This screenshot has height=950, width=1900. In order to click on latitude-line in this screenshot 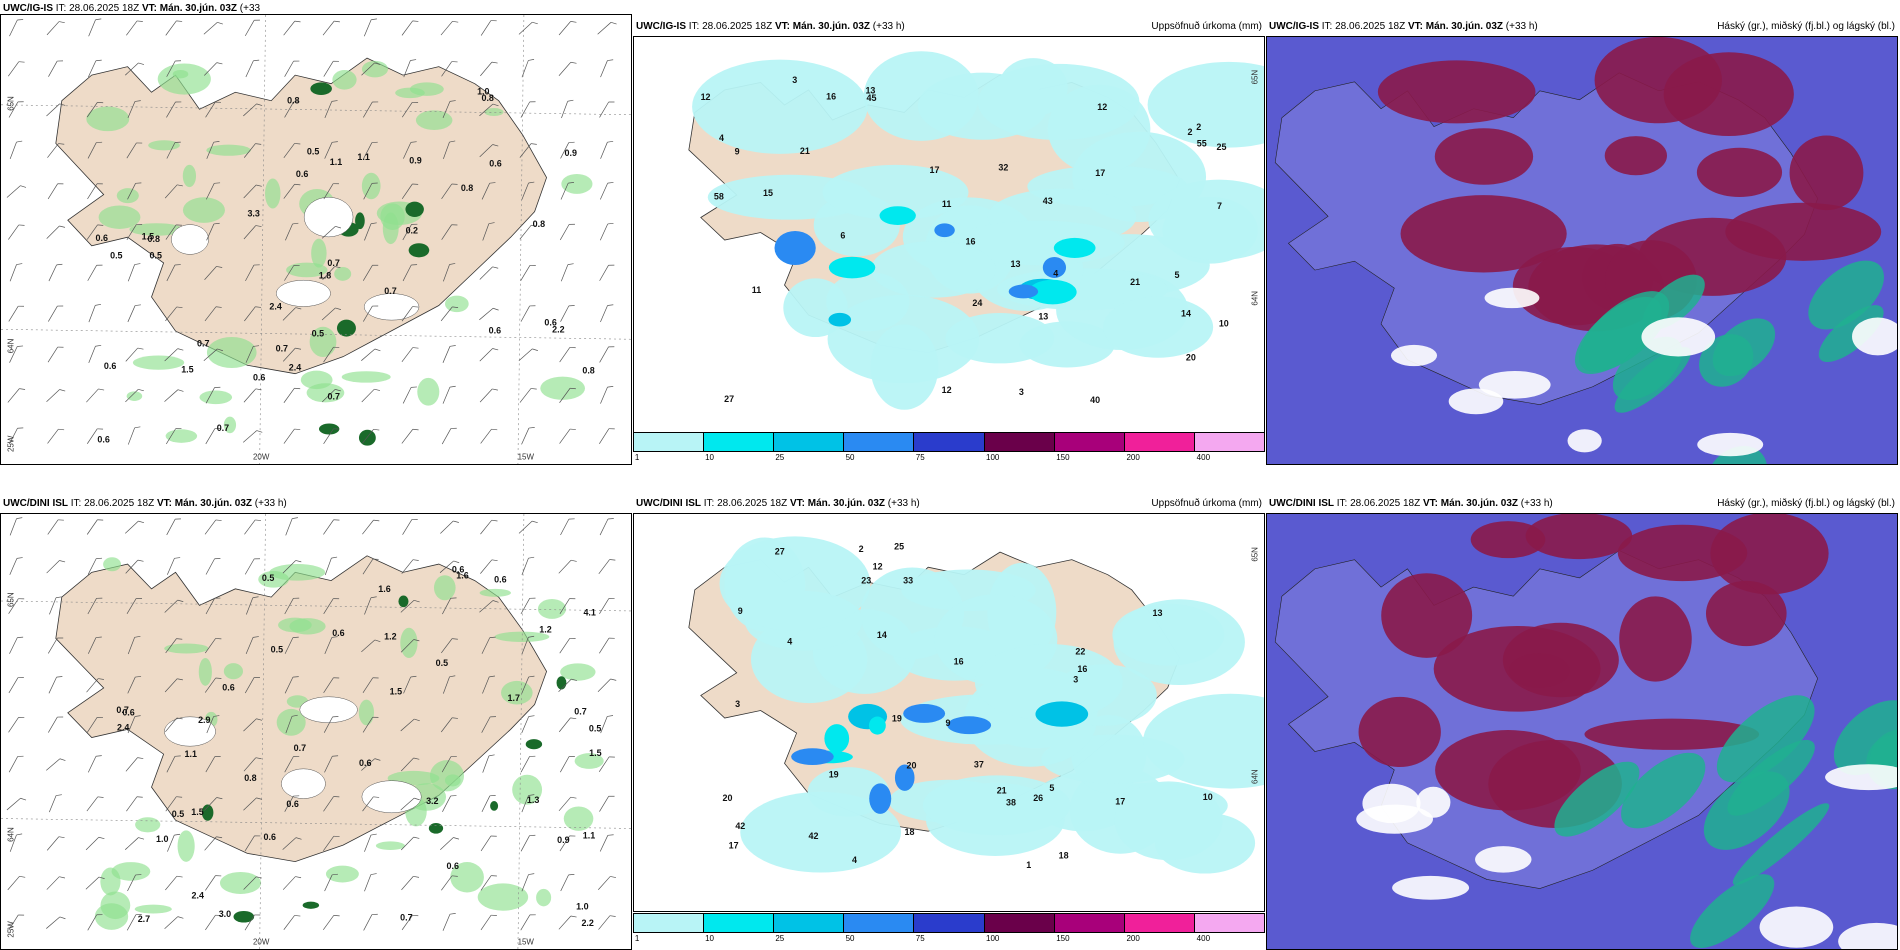, I will do `click(316, 823)`.